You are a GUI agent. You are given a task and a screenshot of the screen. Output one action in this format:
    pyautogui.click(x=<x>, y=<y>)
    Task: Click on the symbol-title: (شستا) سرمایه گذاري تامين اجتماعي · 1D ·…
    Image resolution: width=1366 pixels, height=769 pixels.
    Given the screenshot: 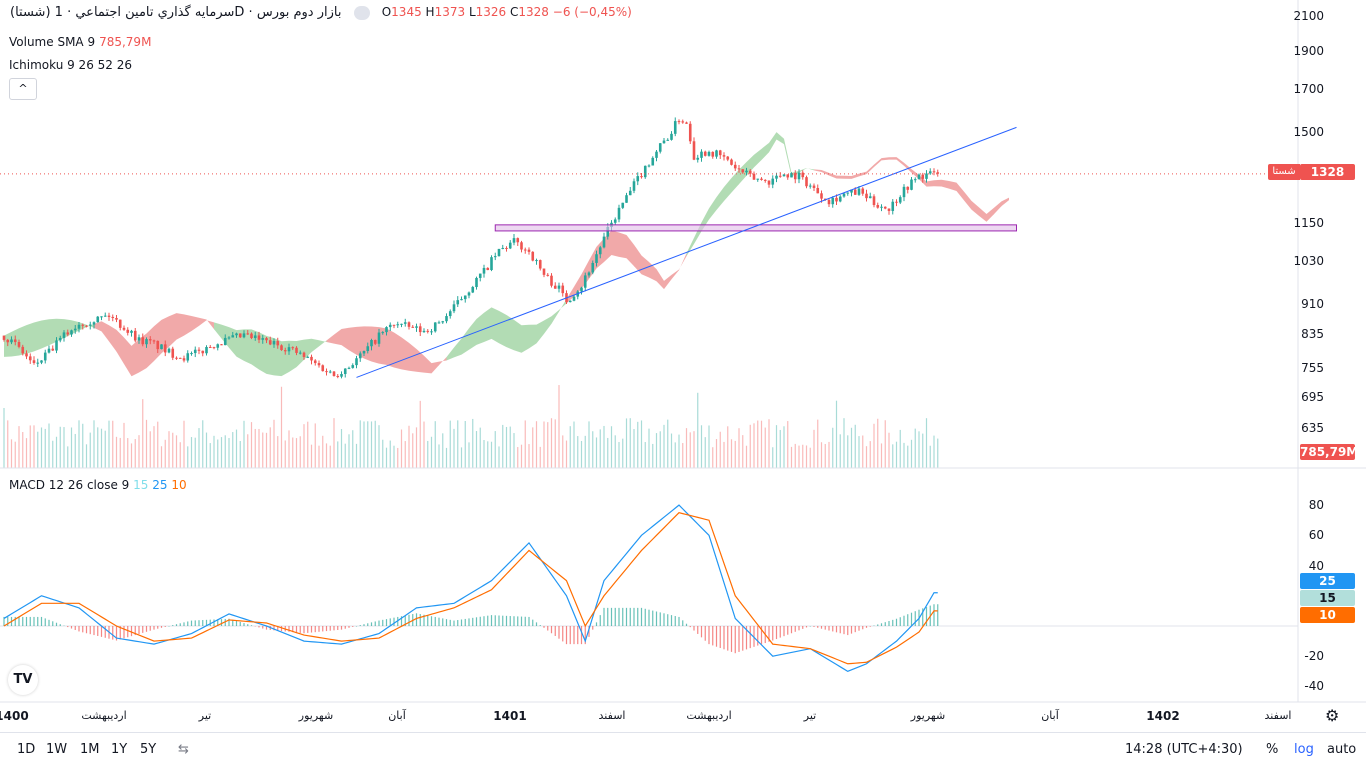 What is the action you would take?
    pyautogui.click(x=175, y=12)
    